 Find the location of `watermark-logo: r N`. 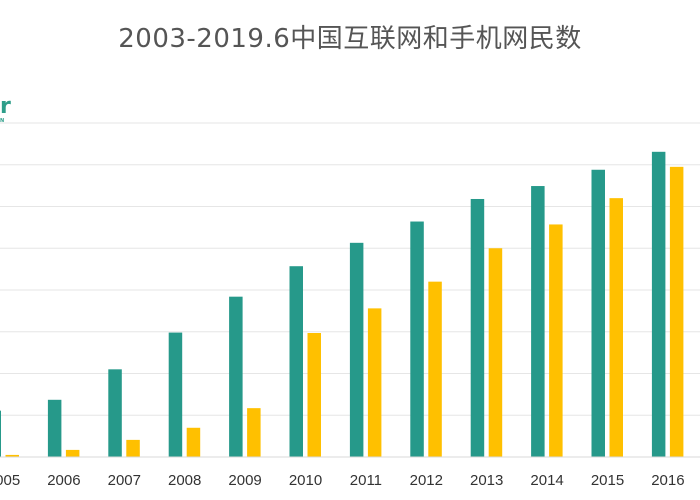

watermark-logo: r N is located at coordinates (7, 112).